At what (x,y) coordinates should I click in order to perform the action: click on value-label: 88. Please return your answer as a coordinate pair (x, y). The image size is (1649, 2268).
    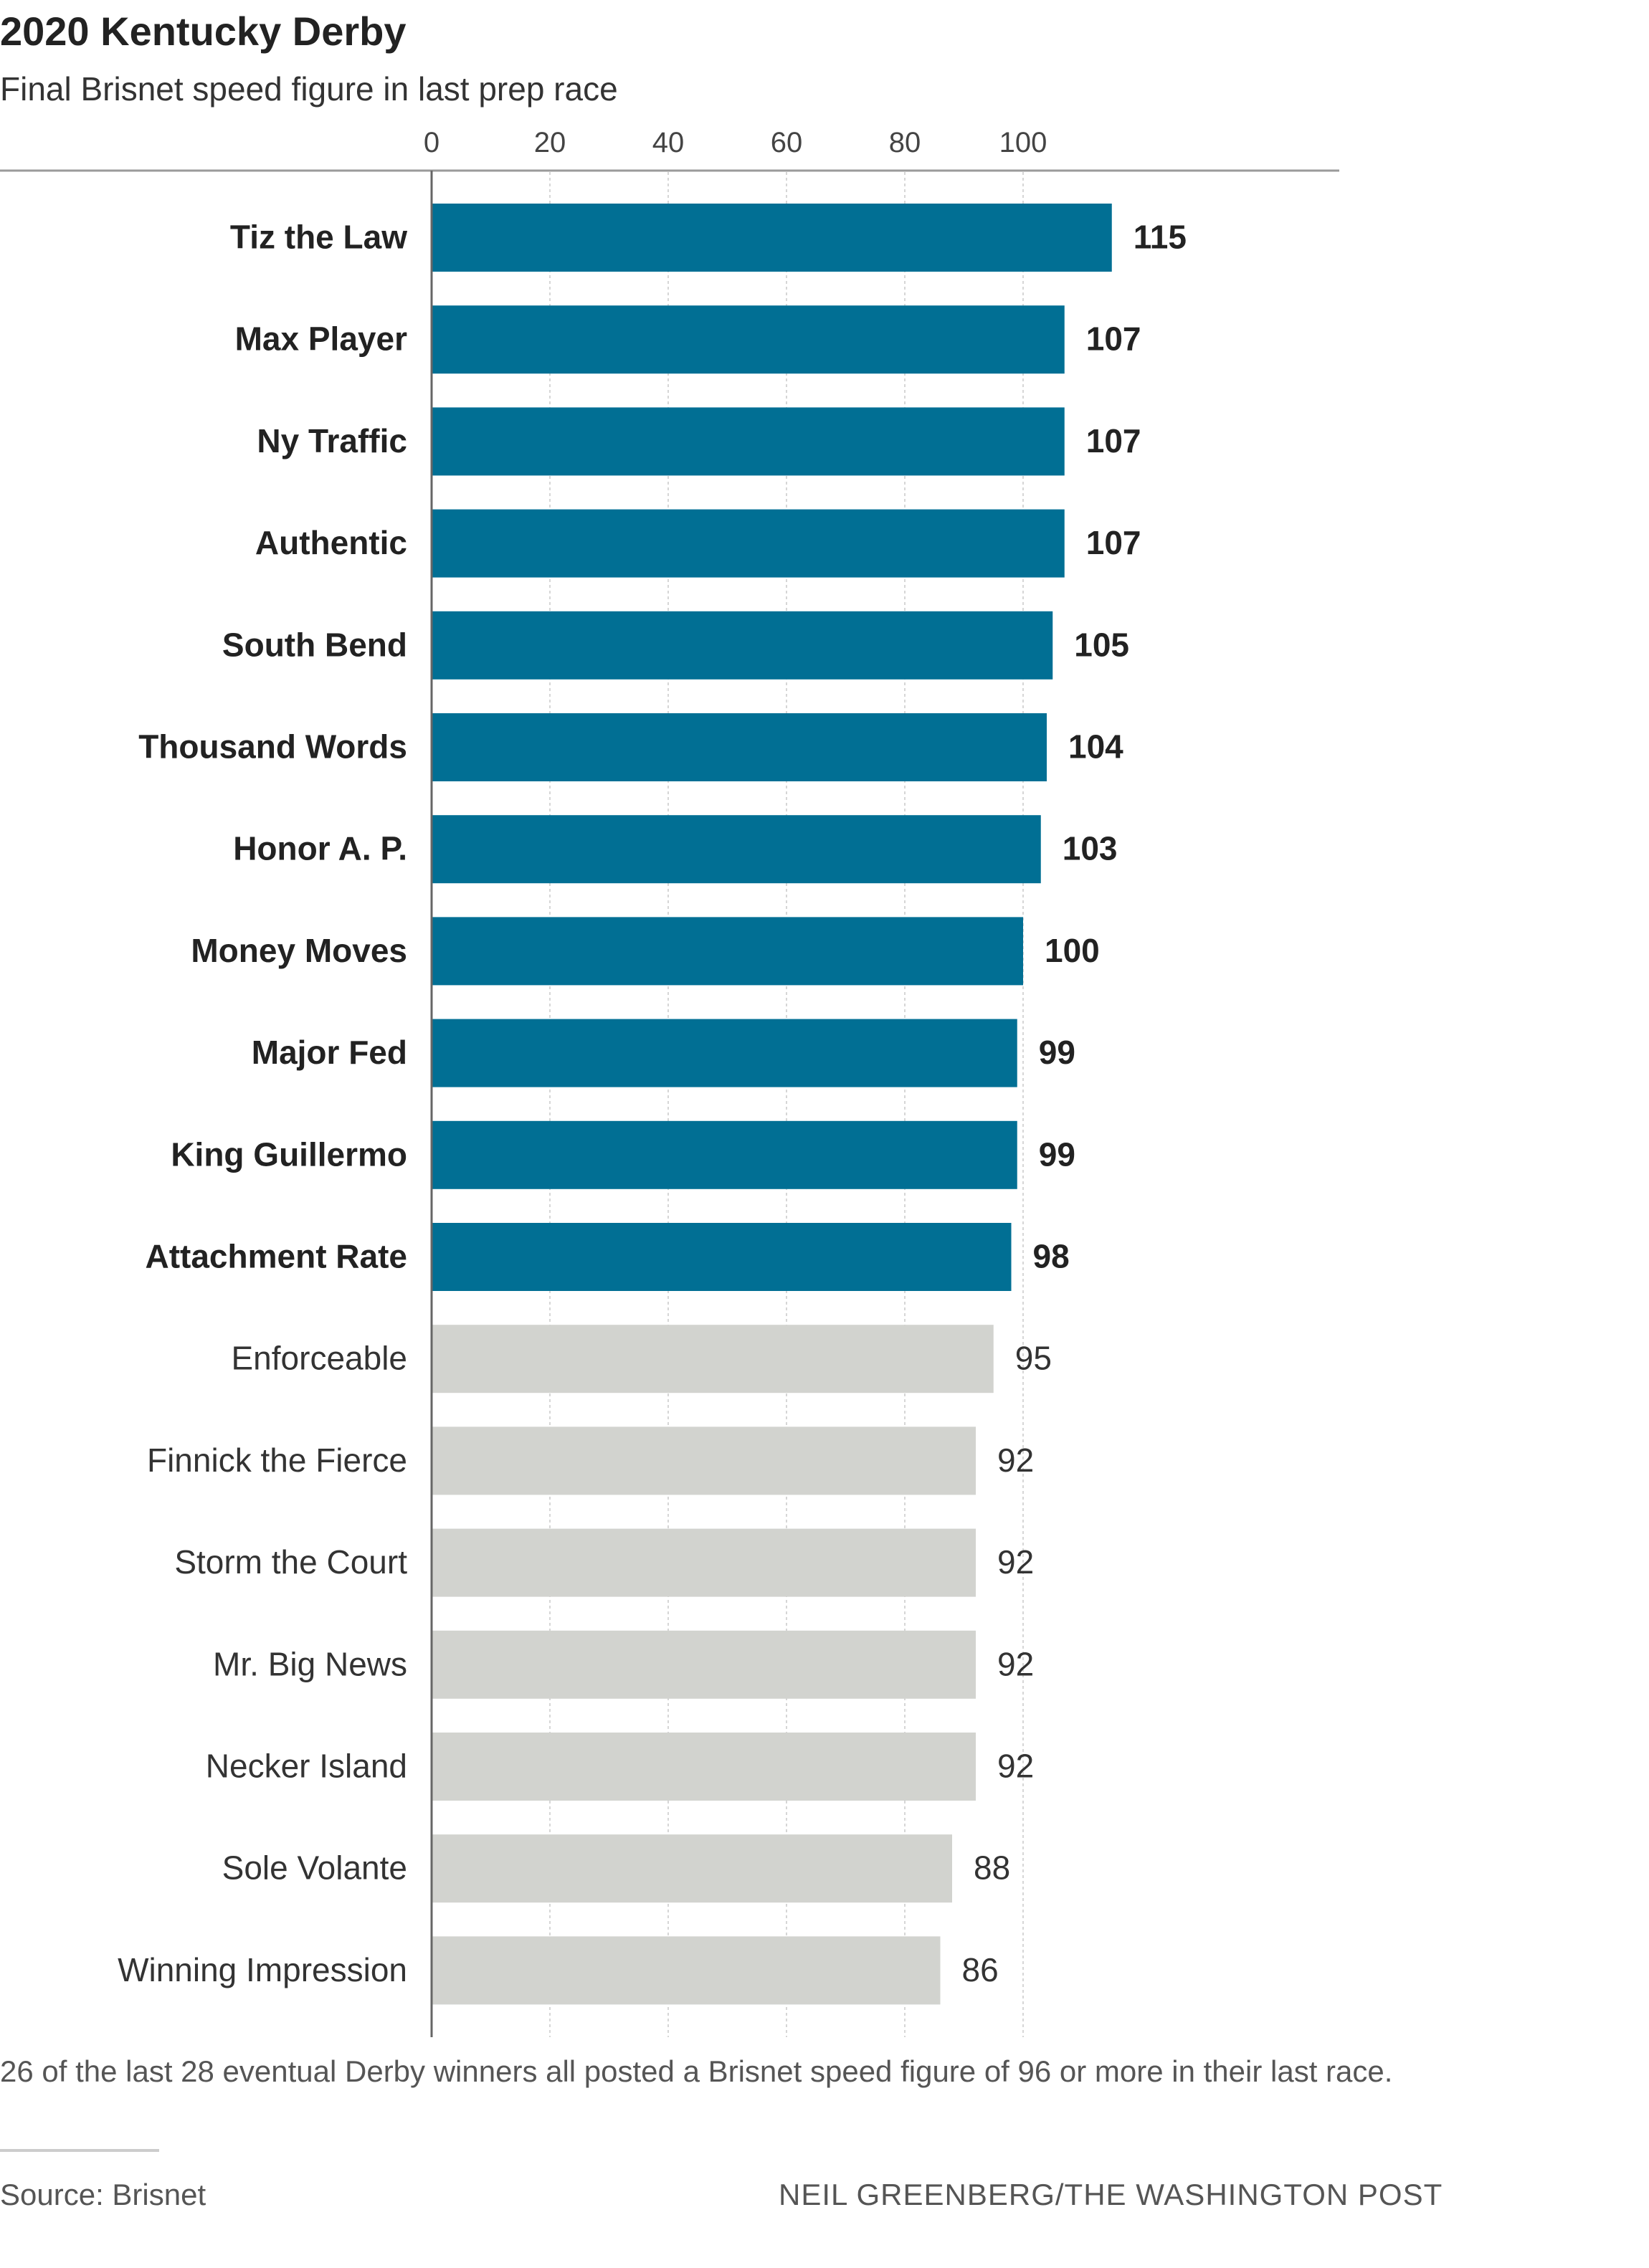
    Looking at the image, I should click on (992, 1868).